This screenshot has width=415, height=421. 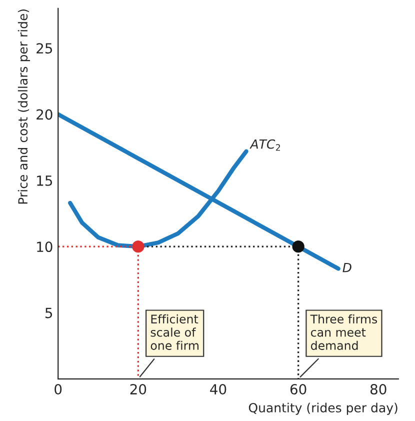 I want to click on y-axis-title: Price and cost (dollars per ride), so click(x=24, y=106).